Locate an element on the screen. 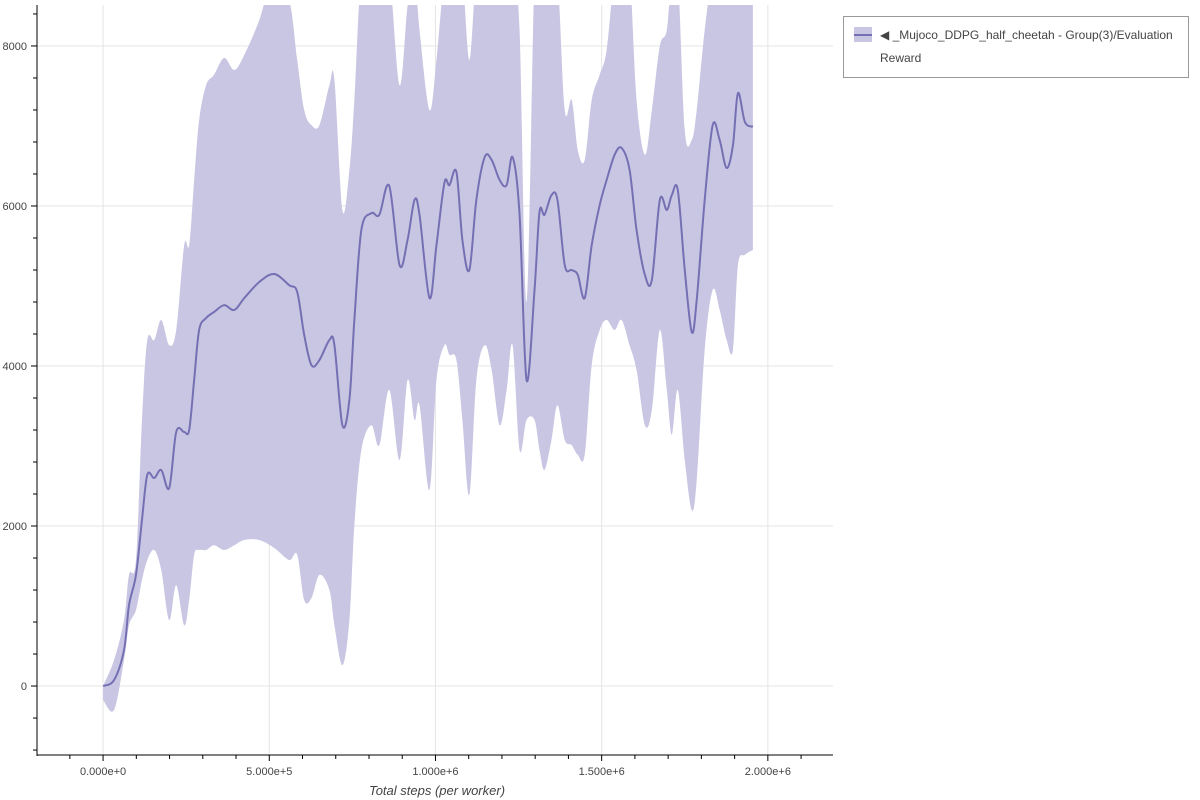  legend-label-continued: Reward is located at coordinates (901, 58).